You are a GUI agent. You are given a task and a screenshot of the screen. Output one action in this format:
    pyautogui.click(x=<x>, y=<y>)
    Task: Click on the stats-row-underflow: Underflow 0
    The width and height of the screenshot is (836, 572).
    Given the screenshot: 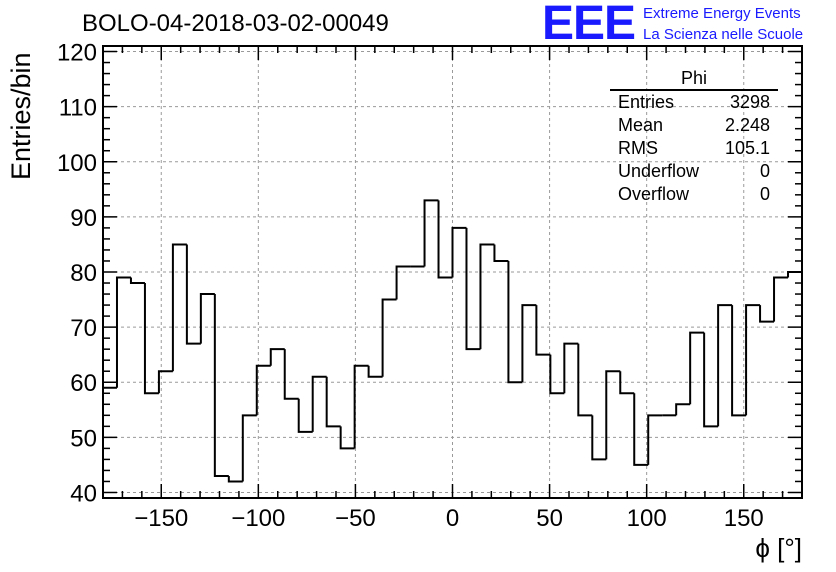 What is the action you would take?
    pyautogui.click(x=694, y=171)
    